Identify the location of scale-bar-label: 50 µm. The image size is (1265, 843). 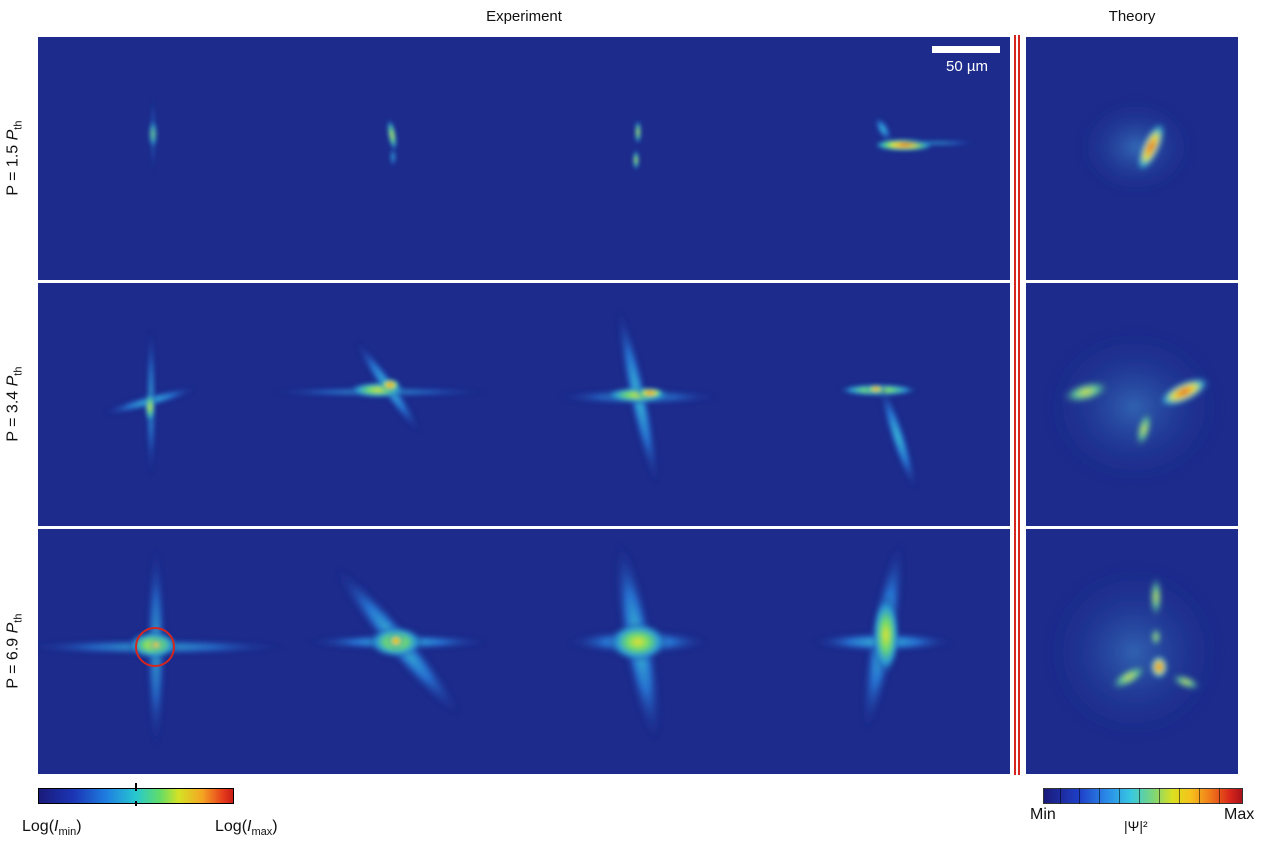
(967, 66).